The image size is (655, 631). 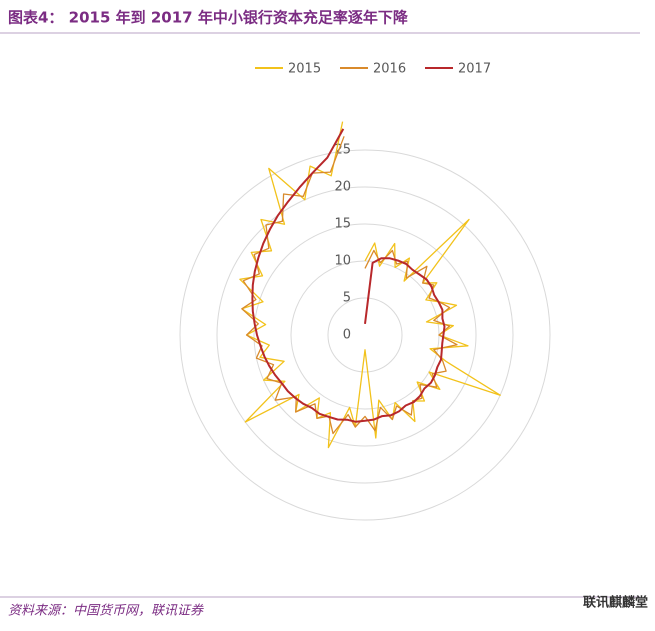 What do you see at coordinates (615, 603) in the screenshot?
I see `watermark: 联讯麒麟堂` at bounding box center [615, 603].